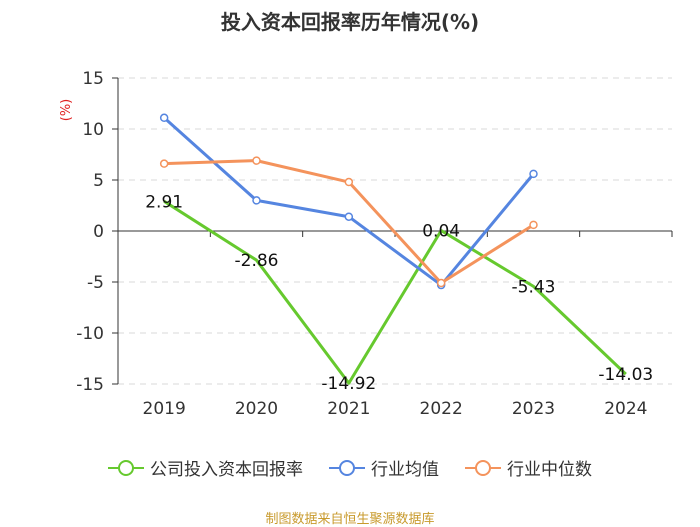 The height and width of the screenshot is (527, 700). I want to click on y-tick-label: 10, so click(93, 130).